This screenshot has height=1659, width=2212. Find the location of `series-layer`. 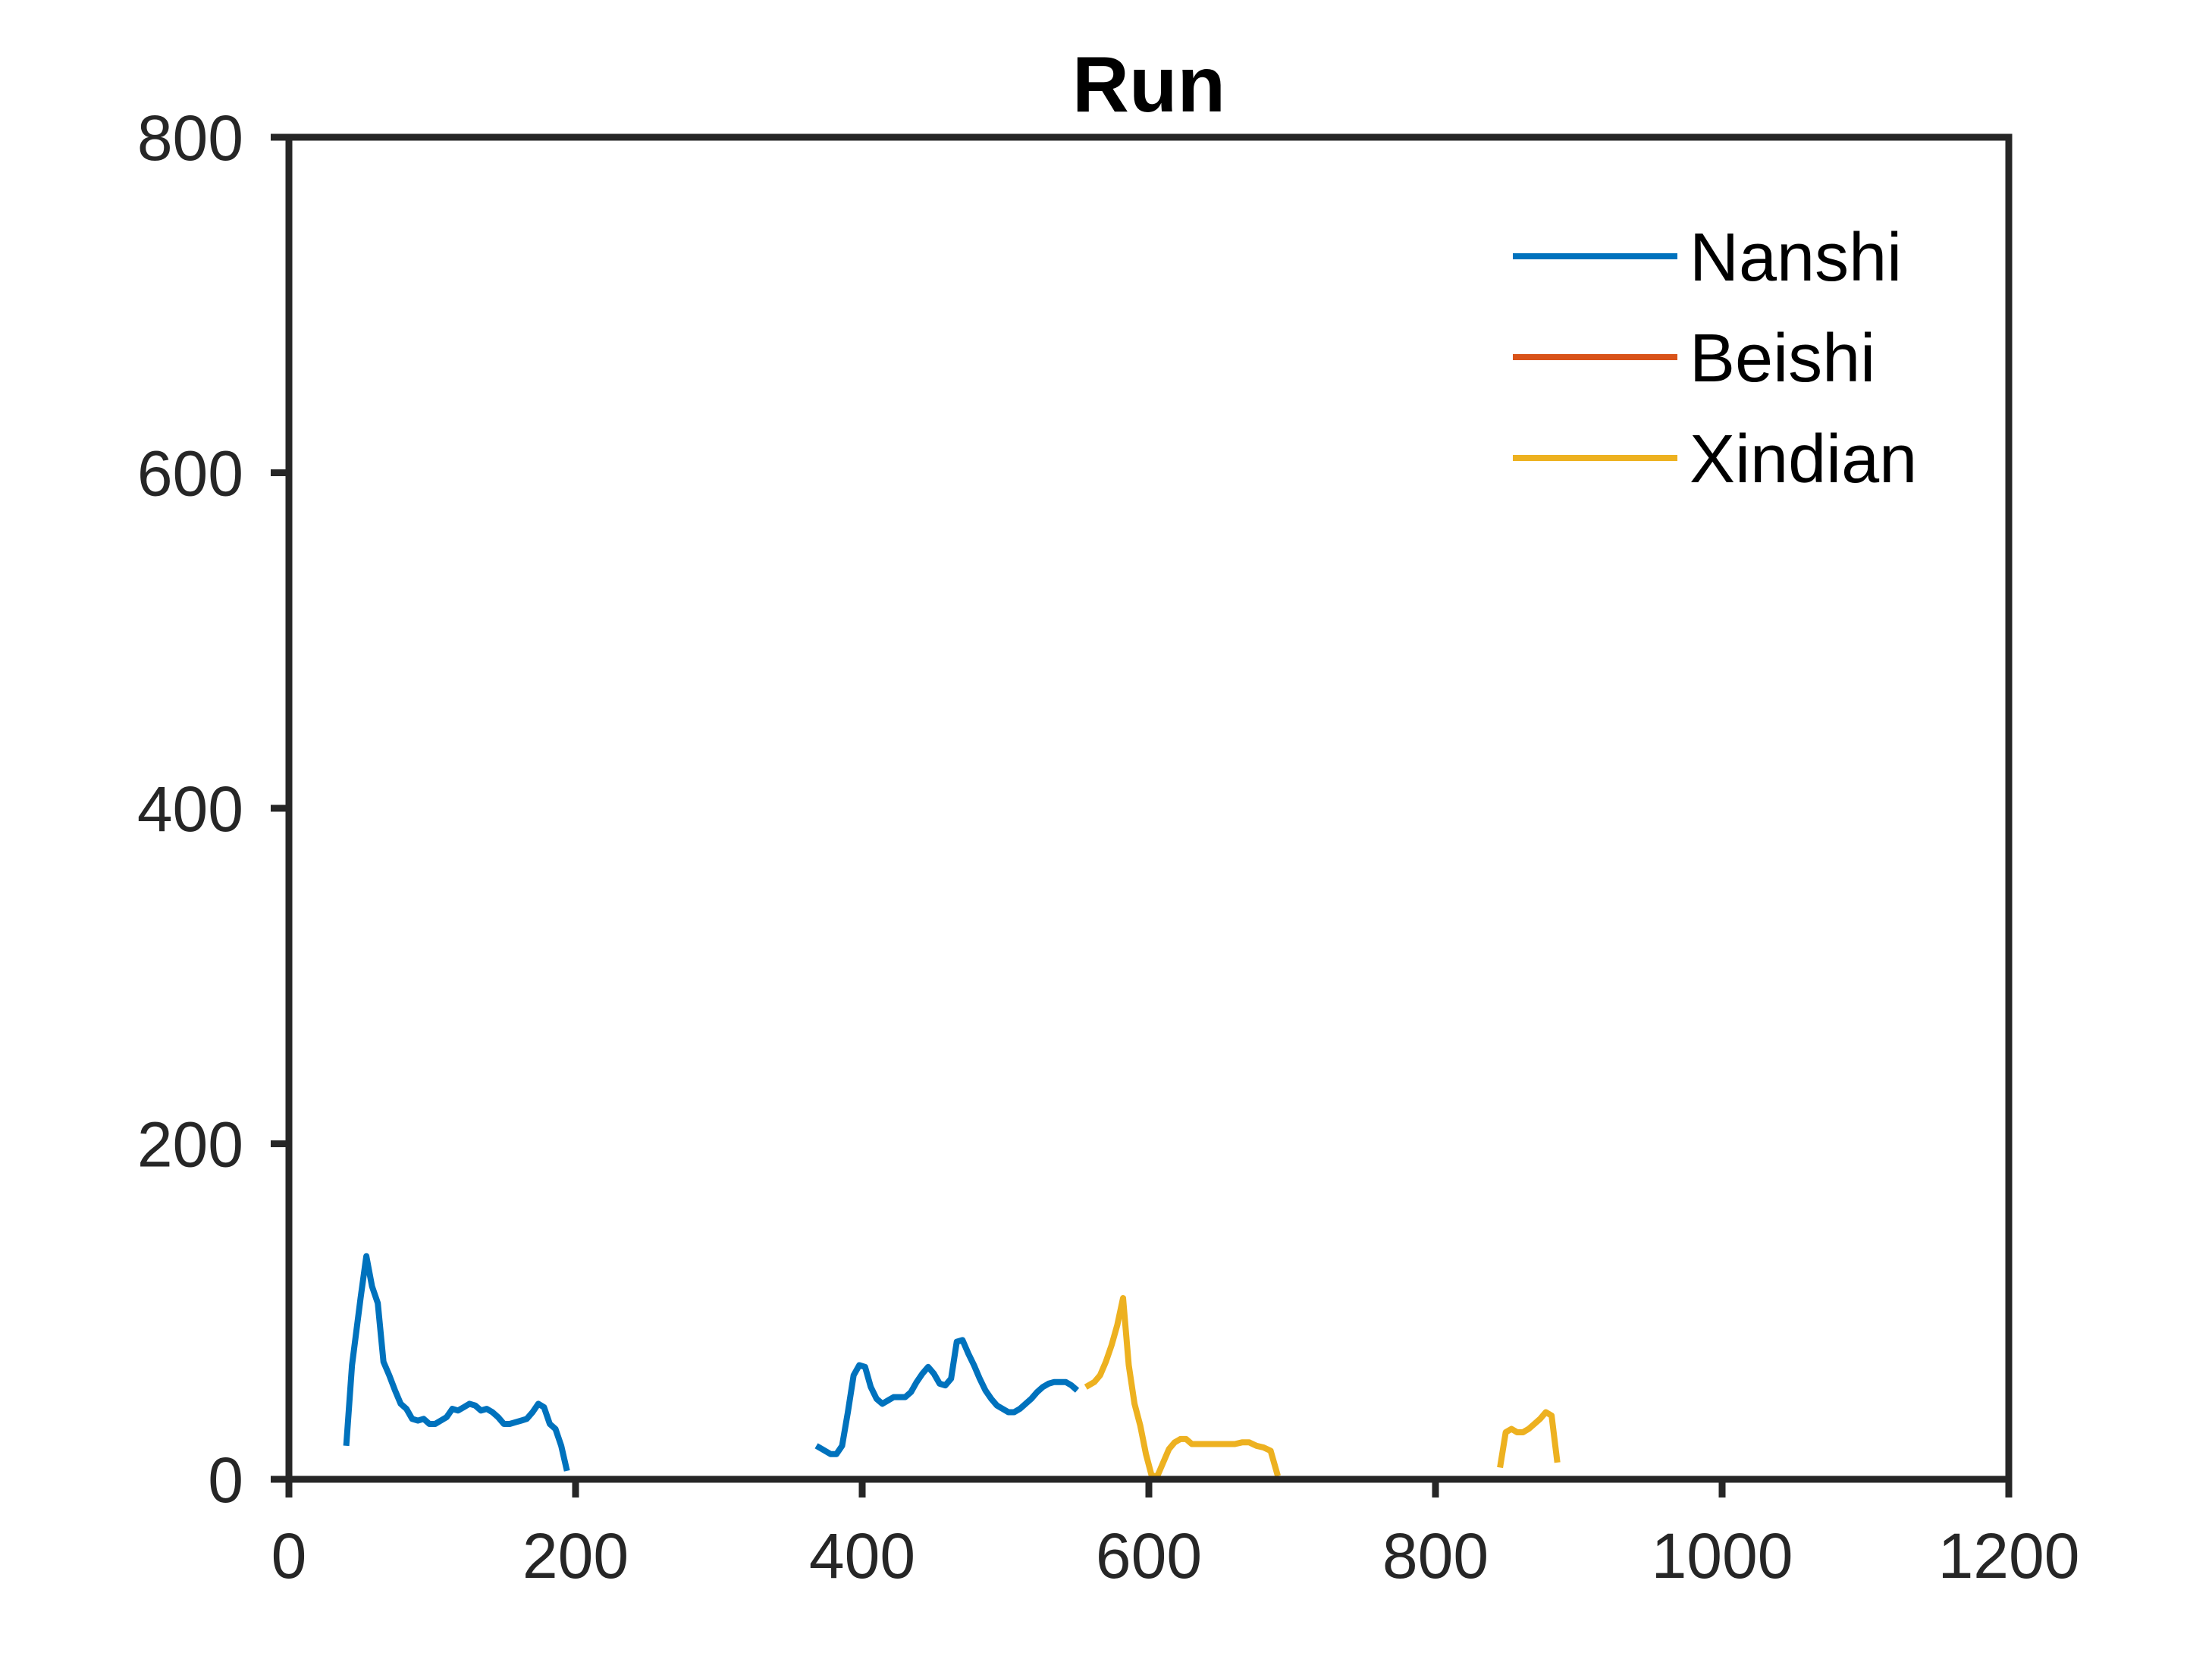

series-layer is located at coordinates (952, 1366).